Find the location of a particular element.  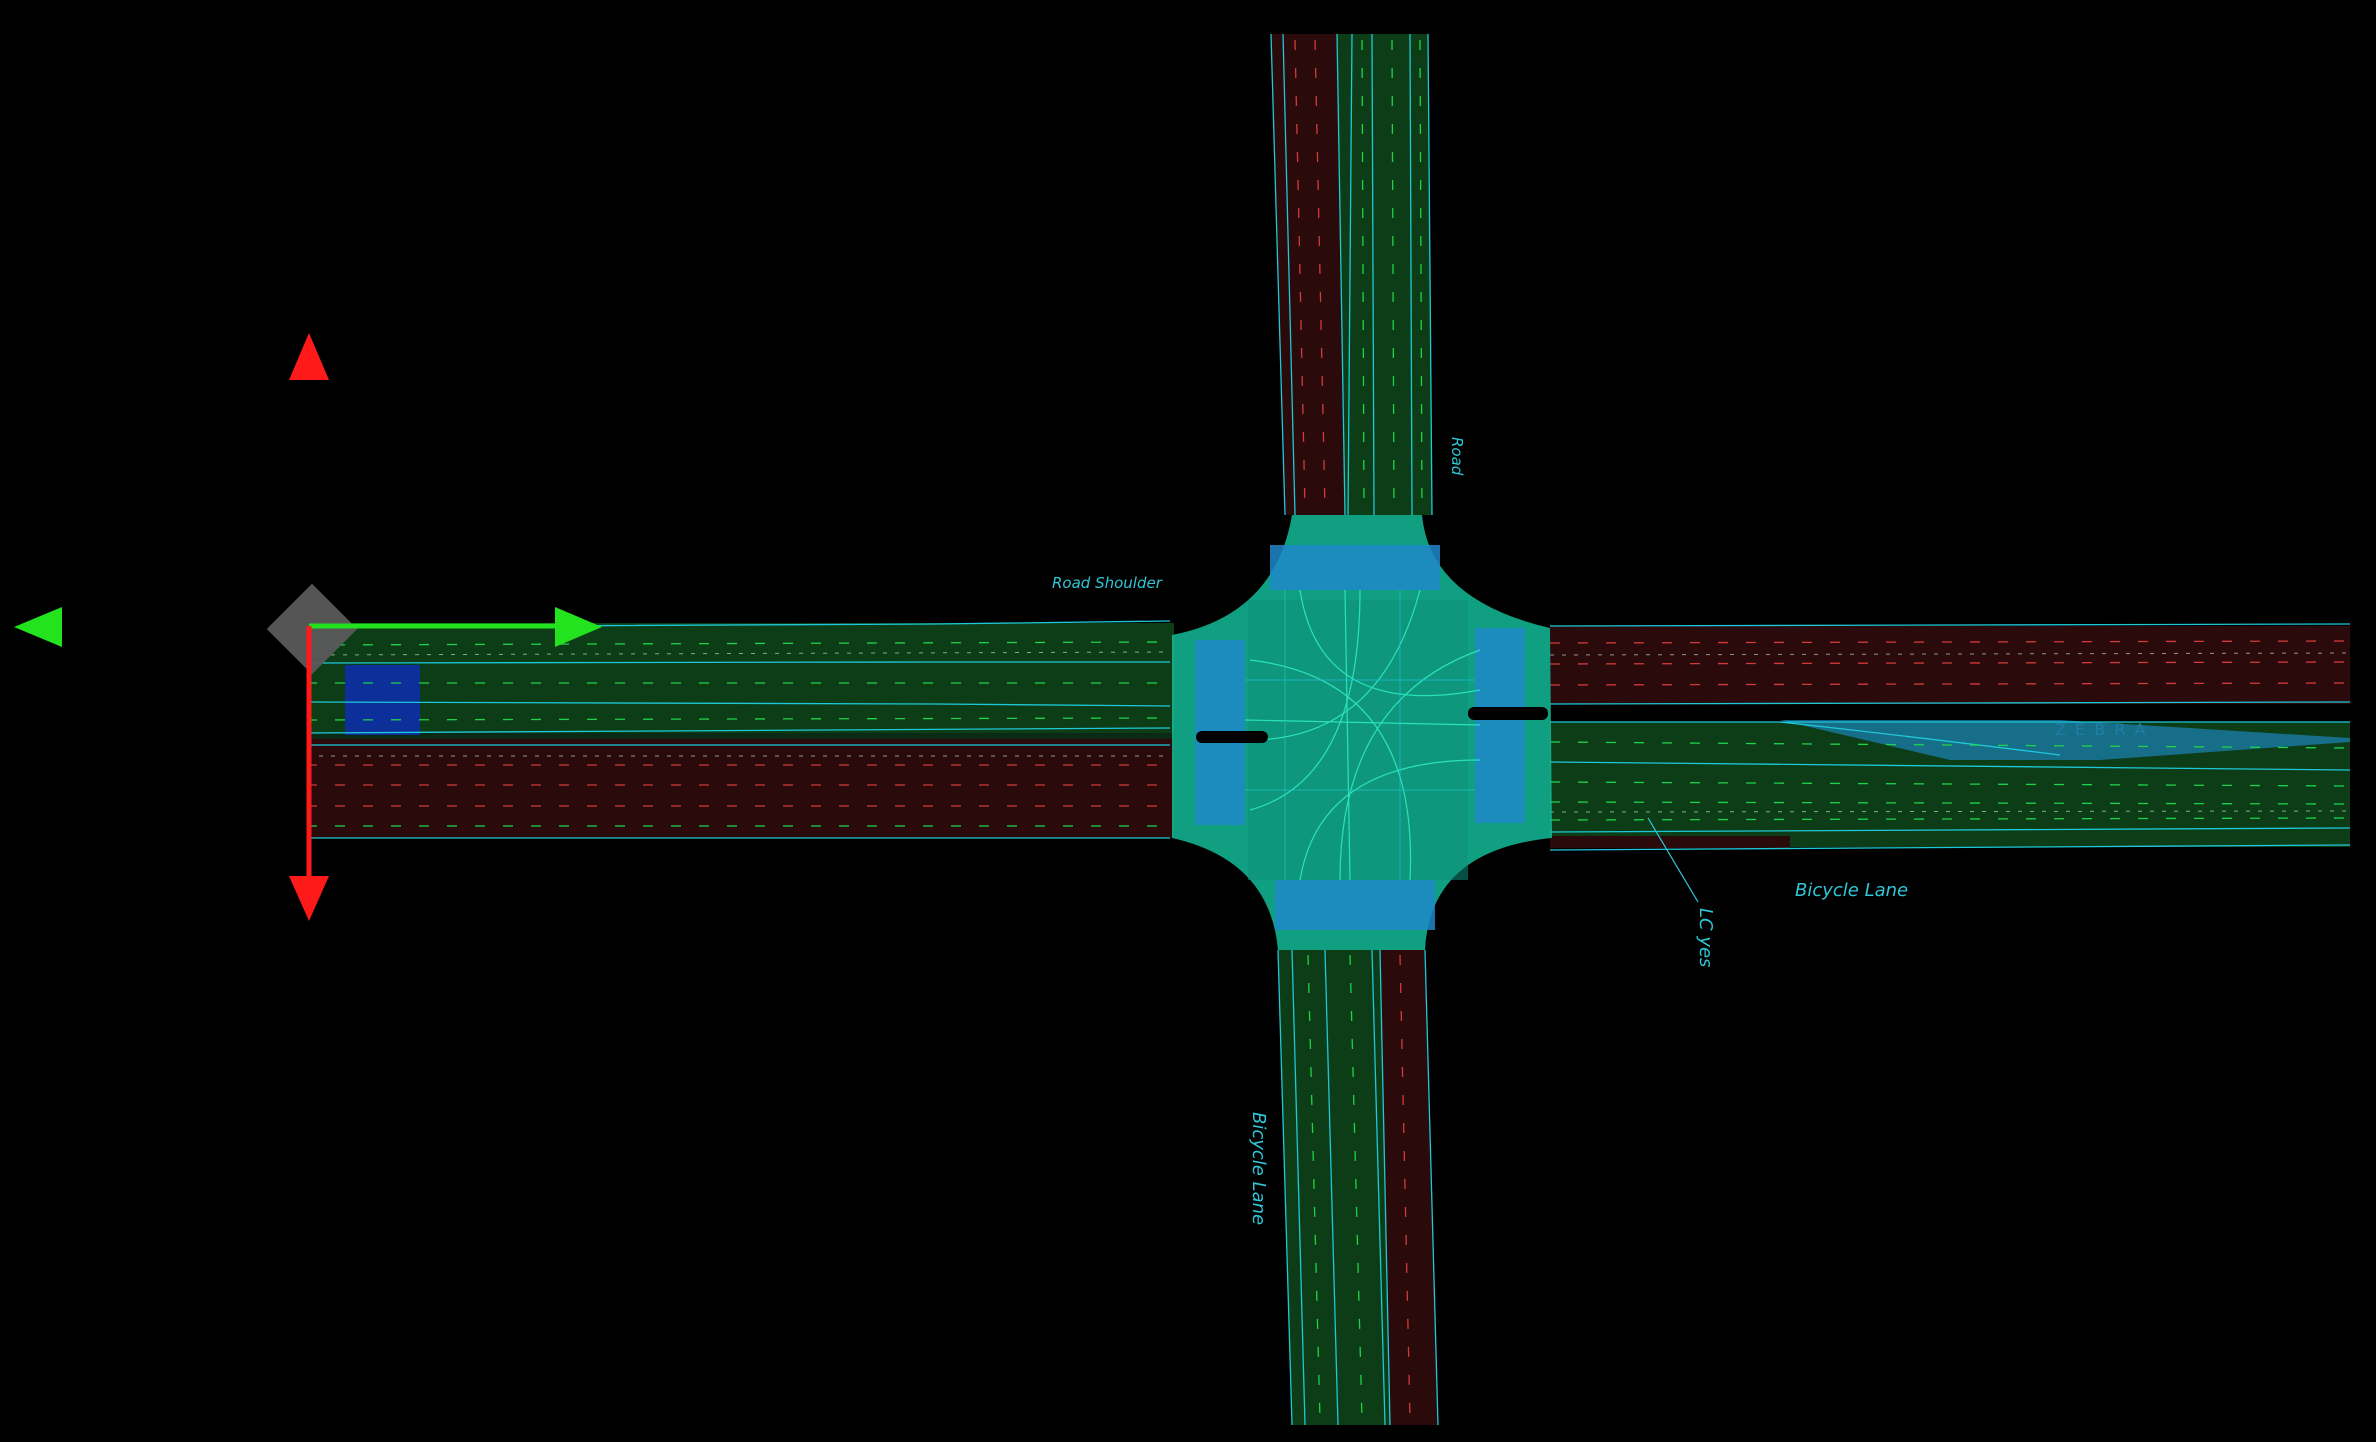

south-edge-left is located at coordinates (1285, 1187).